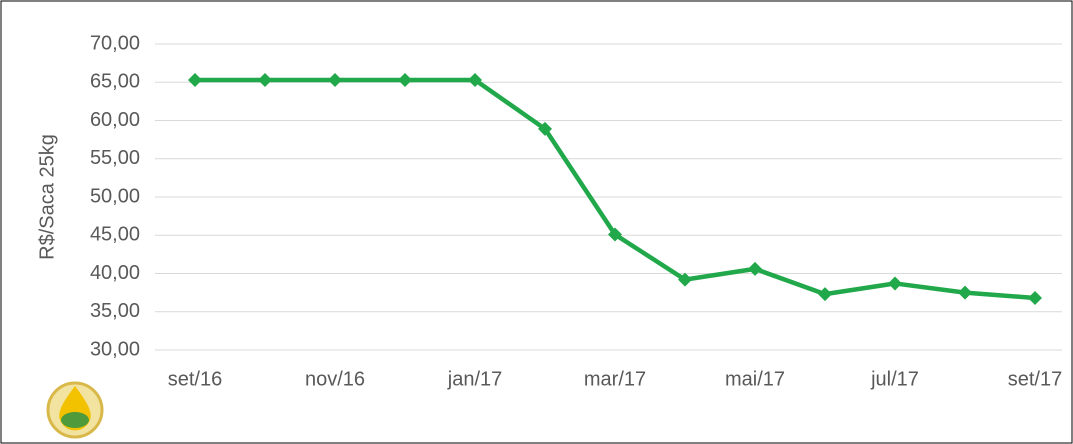  What do you see at coordinates (115, 43) in the screenshot?
I see `y-tick-label: 70,00` at bounding box center [115, 43].